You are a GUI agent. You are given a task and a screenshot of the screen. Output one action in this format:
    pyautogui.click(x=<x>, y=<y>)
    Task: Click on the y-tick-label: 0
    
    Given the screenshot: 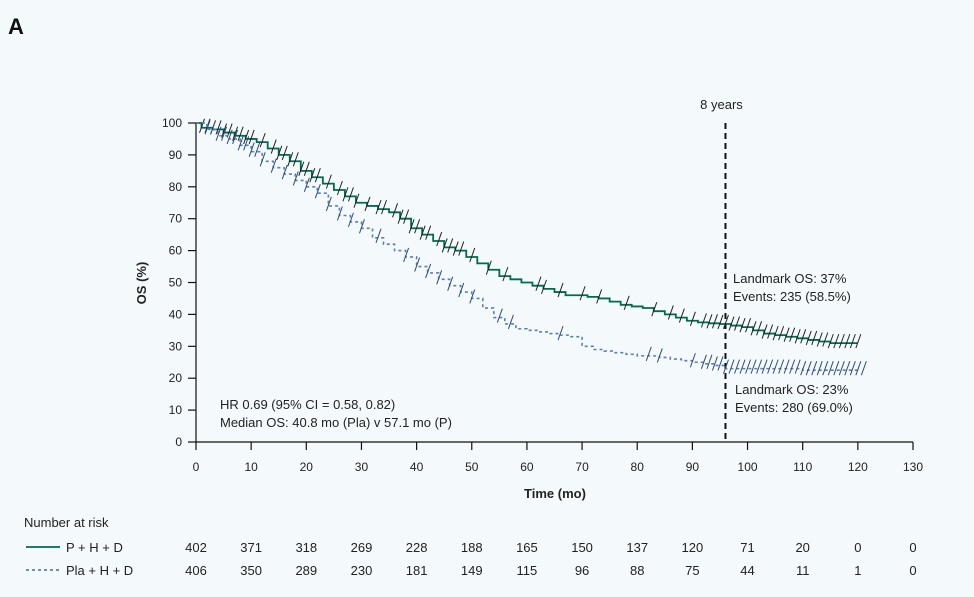 What is the action you would take?
    pyautogui.click(x=178, y=442)
    